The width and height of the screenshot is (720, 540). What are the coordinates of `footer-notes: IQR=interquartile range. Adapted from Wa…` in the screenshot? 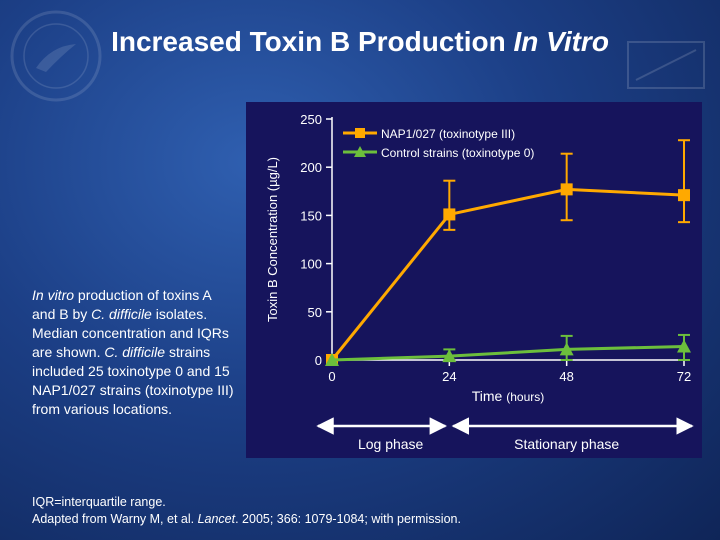 It's located at (312, 511).